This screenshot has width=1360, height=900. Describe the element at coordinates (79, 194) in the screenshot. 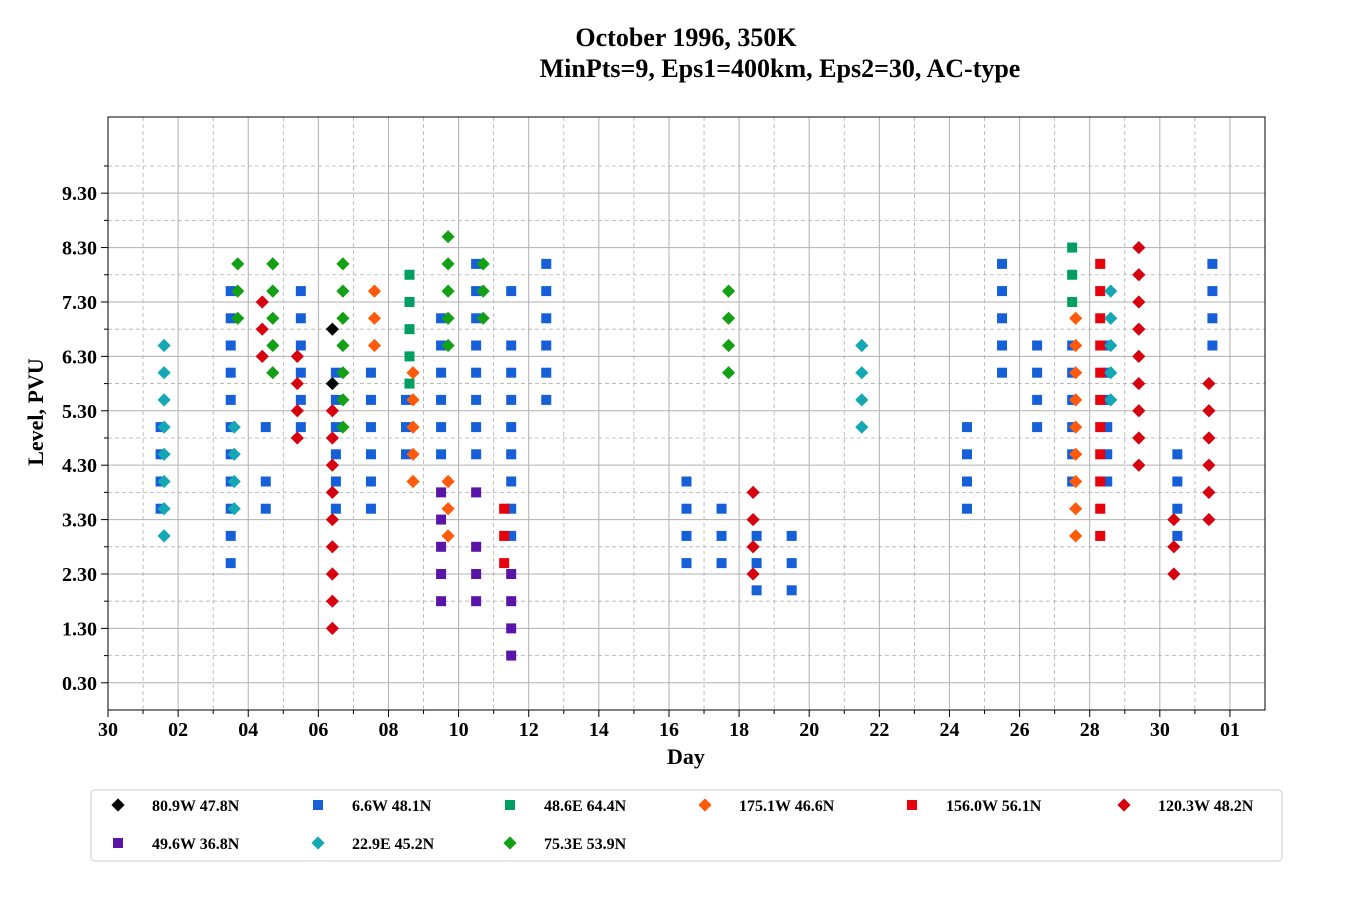

I see `y-tick-label: 9.30` at that location.